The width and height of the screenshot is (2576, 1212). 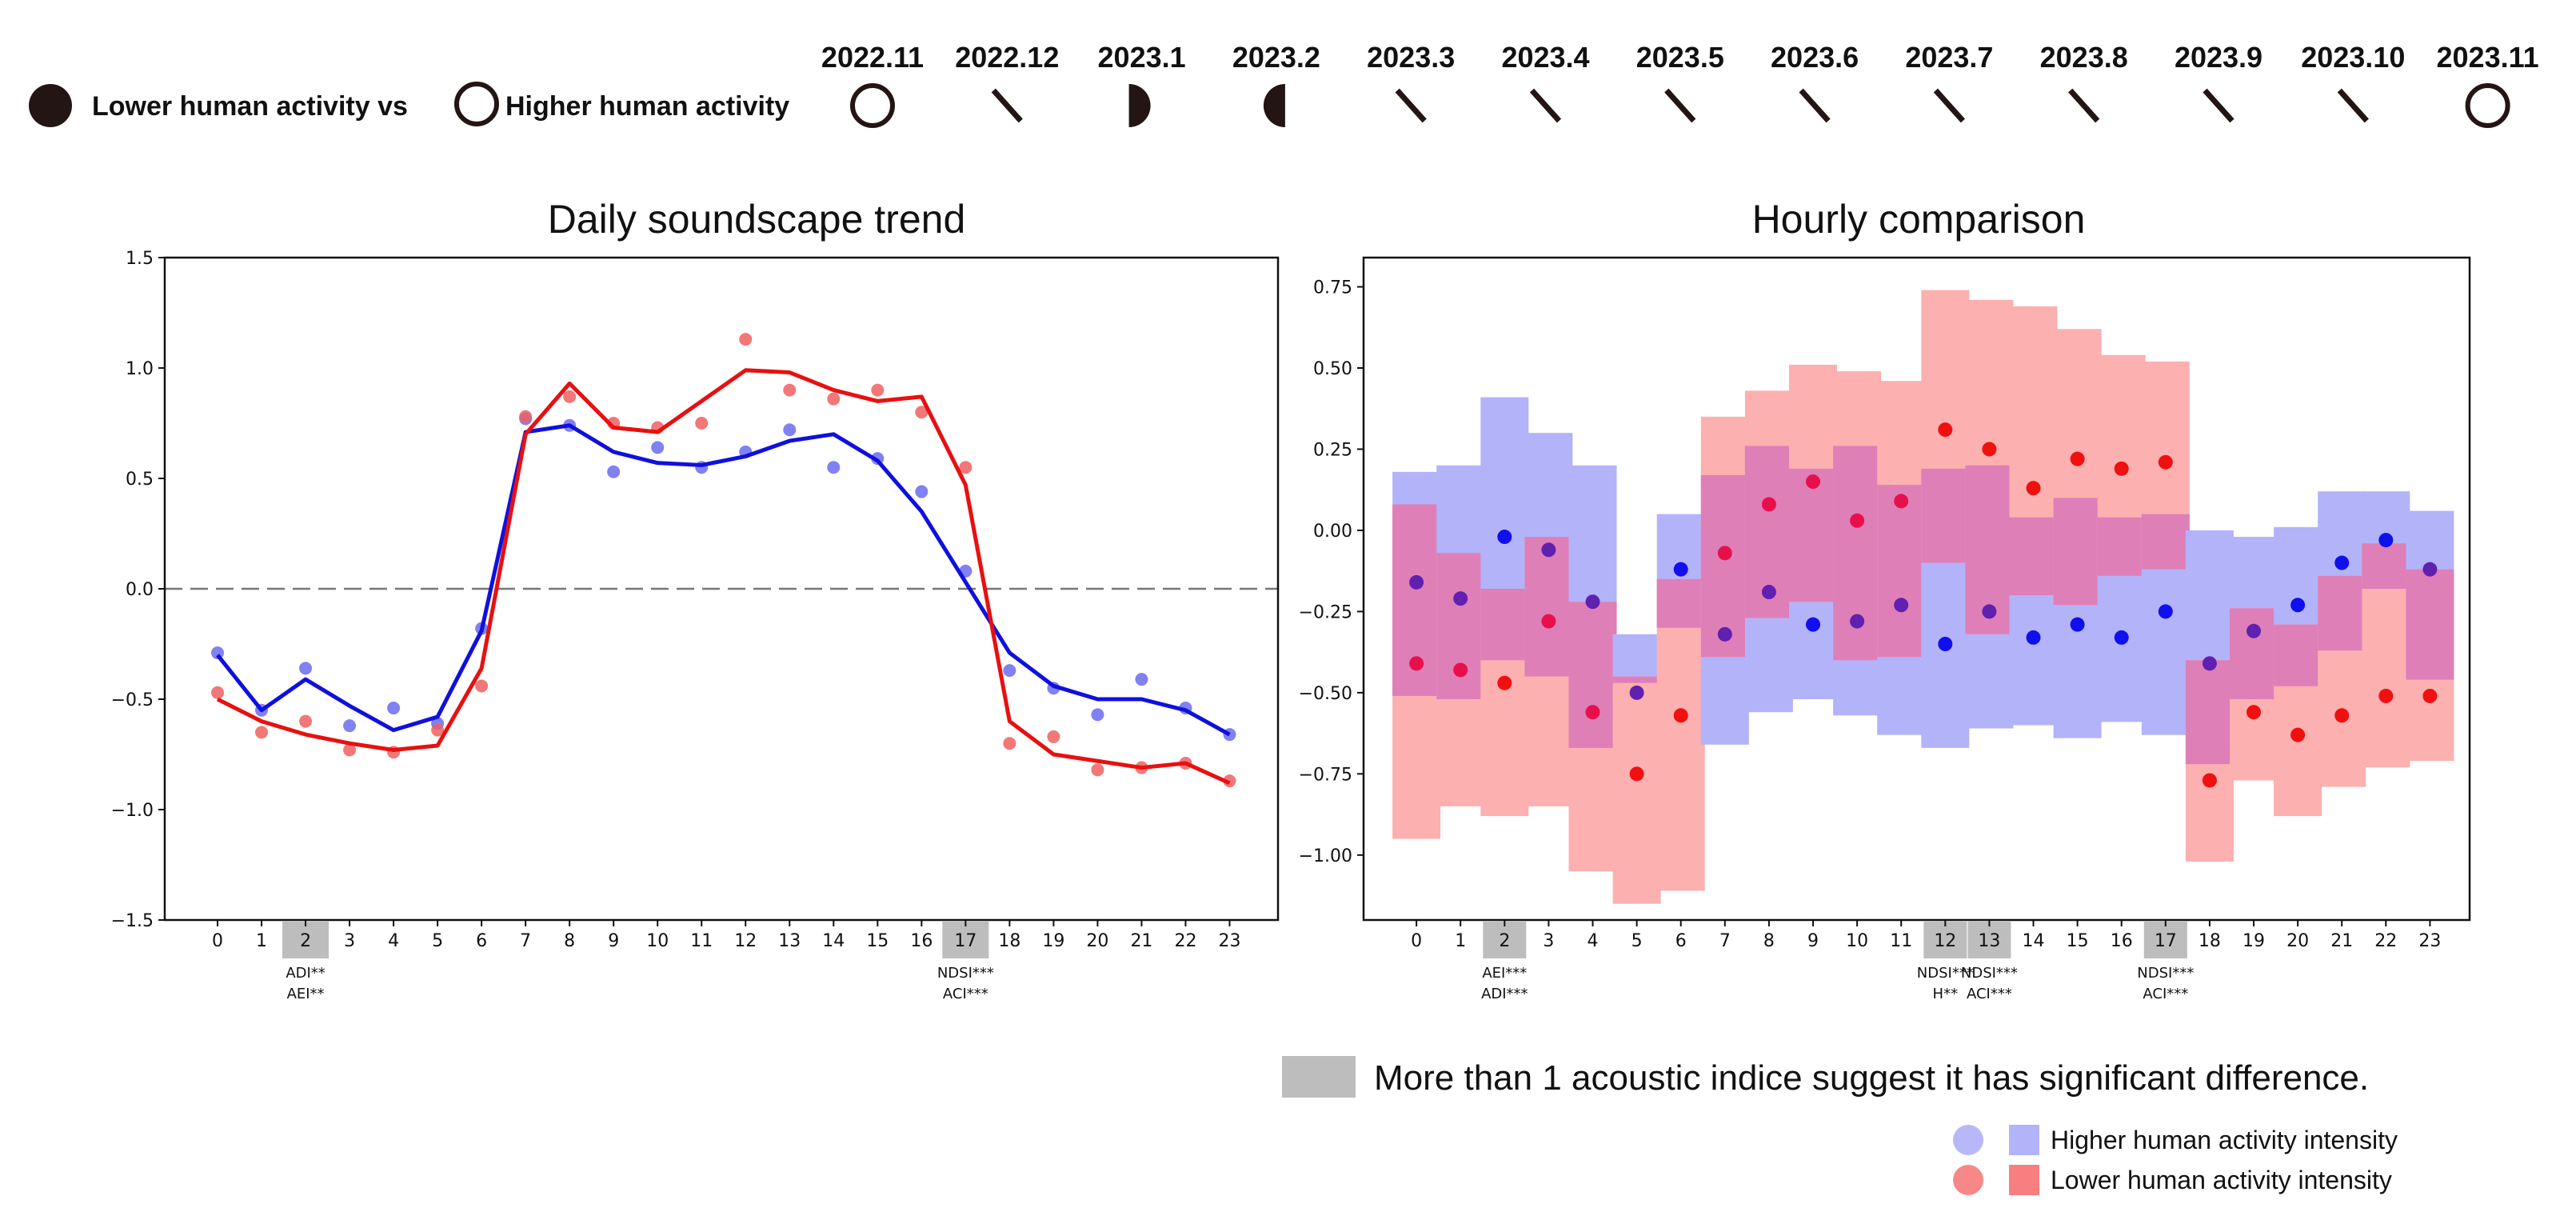 I want to click on y-tick-label: 0.00, so click(x=1332, y=532).